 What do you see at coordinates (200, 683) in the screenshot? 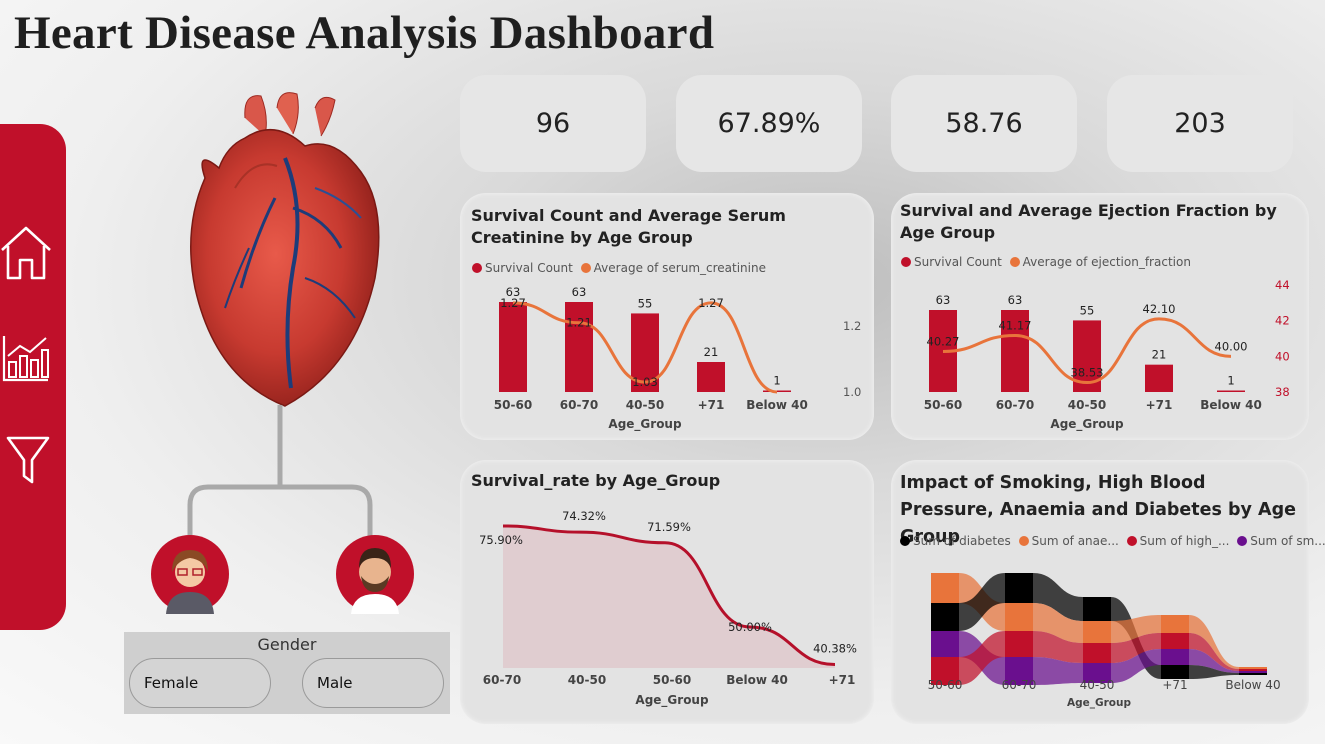
I see `female-button: Female` at bounding box center [200, 683].